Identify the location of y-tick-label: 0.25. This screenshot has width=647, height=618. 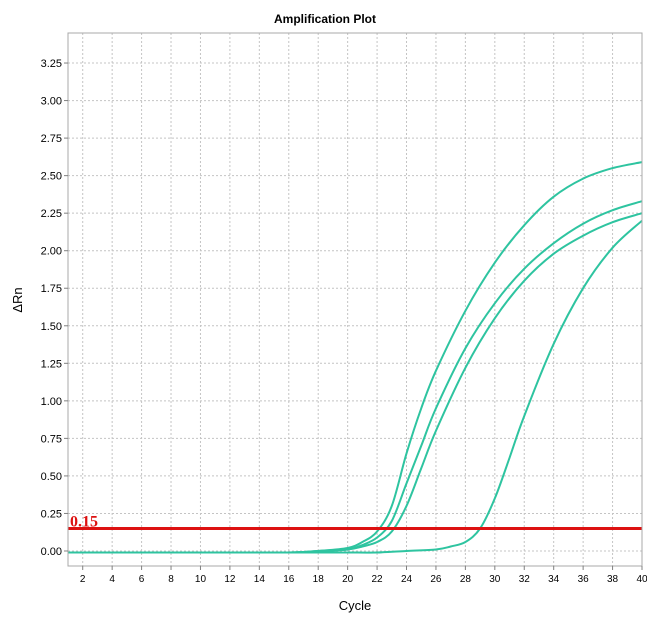
(51, 514).